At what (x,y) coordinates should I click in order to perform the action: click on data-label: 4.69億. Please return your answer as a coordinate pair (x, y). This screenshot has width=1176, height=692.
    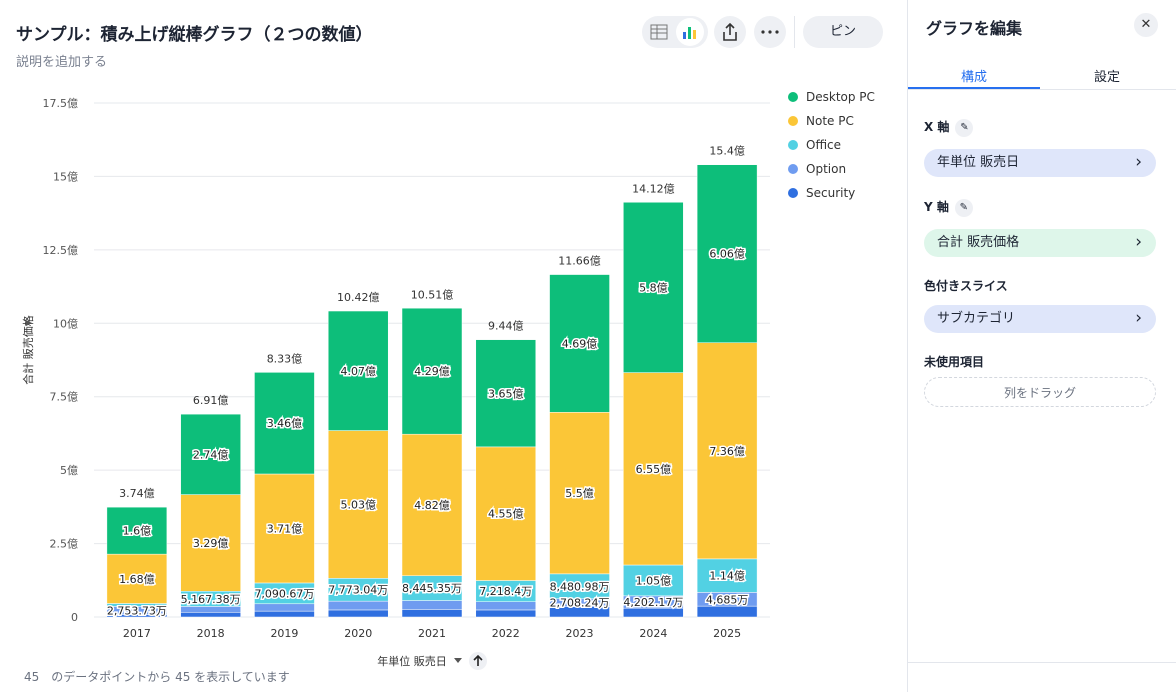
    Looking at the image, I should click on (580, 343).